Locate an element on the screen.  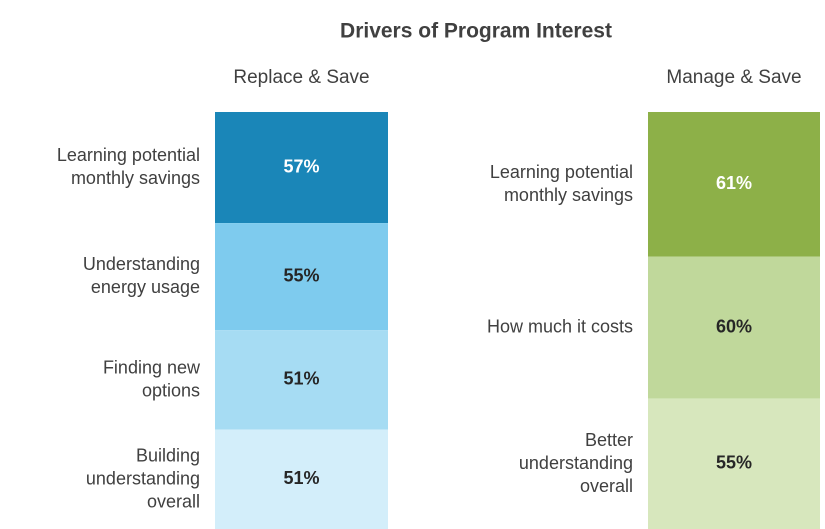
value-label: 57% is located at coordinates (301, 166).